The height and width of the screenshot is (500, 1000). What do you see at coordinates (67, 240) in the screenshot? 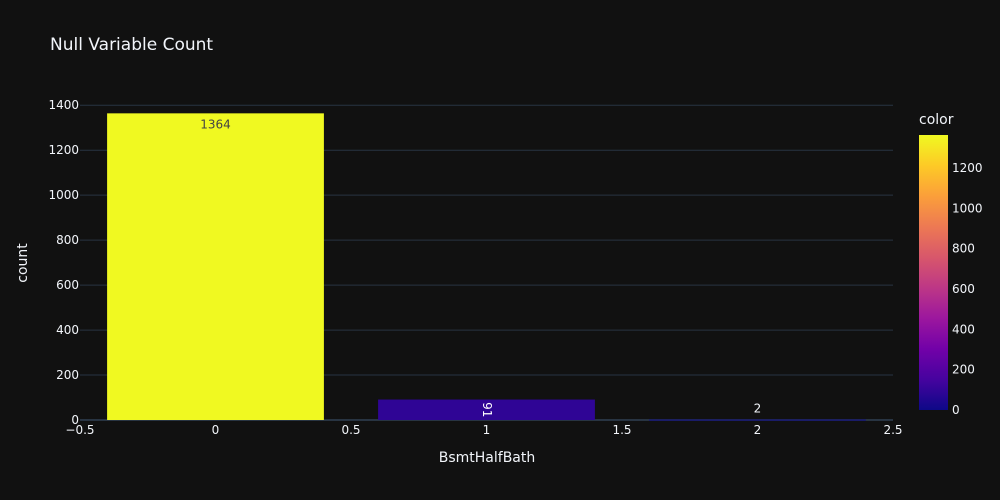
I see `y-tick-label: 800` at bounding box center [67, 240].